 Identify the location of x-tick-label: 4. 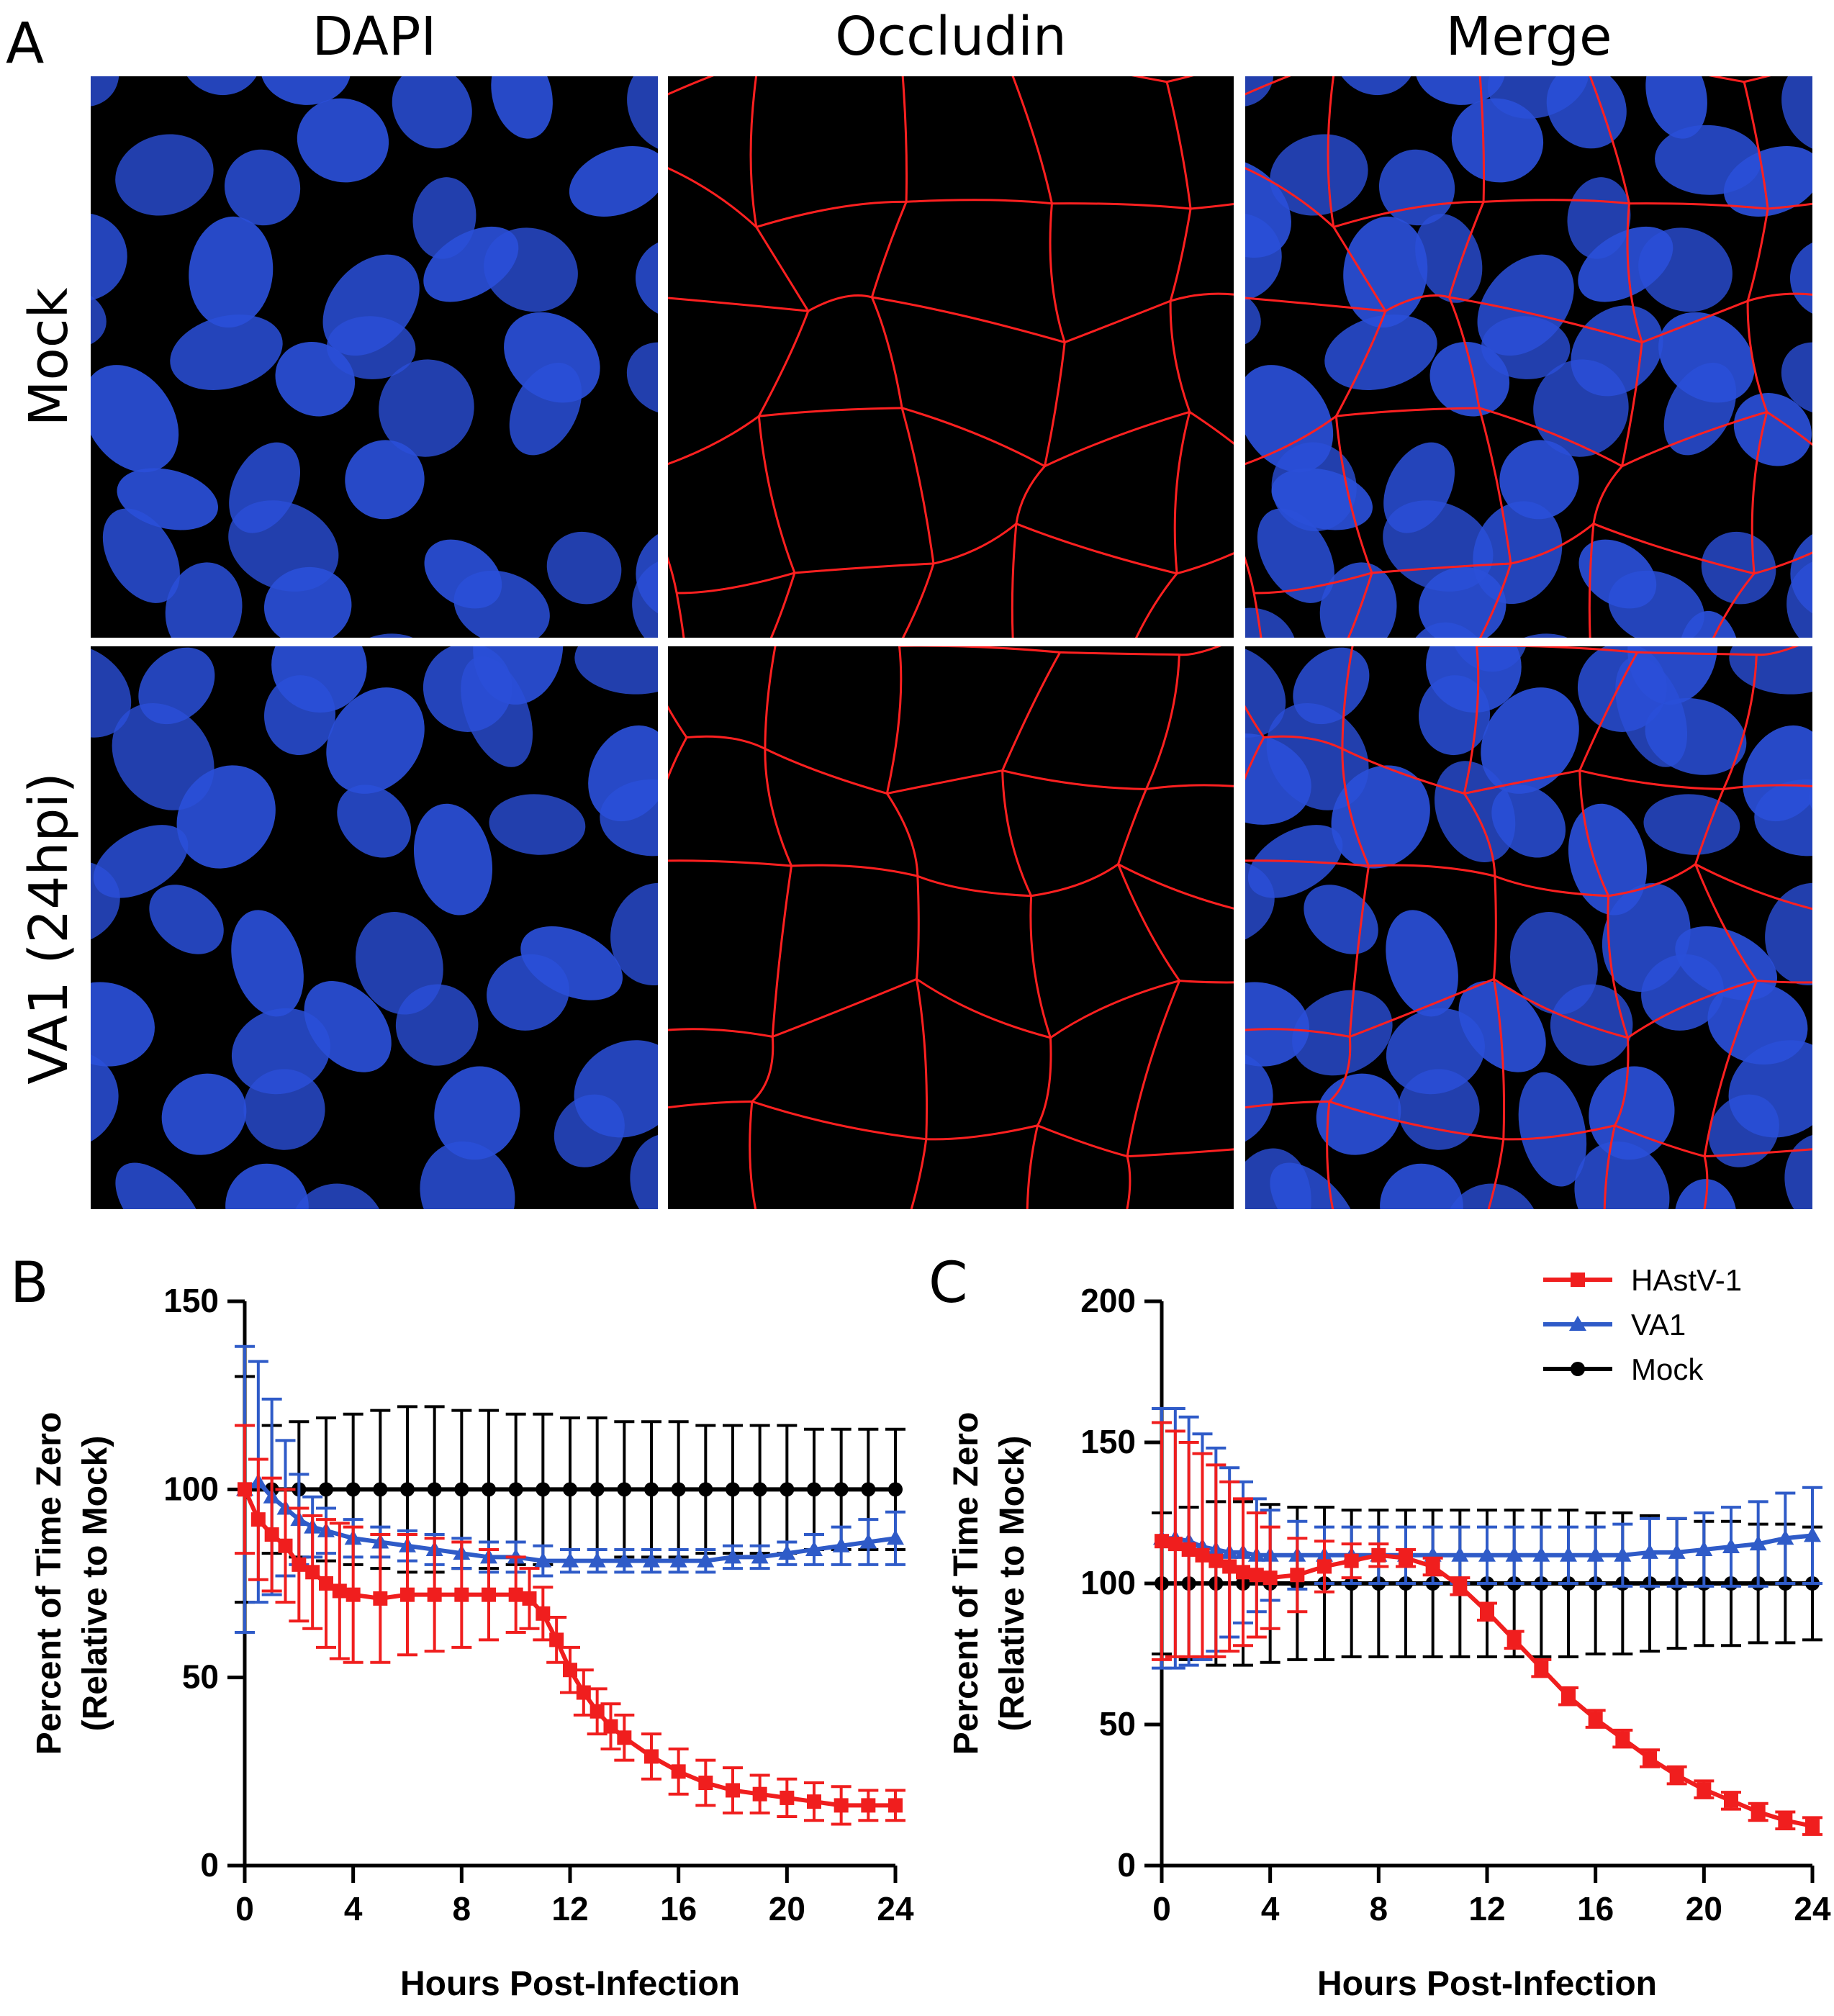
(1271, 1908).